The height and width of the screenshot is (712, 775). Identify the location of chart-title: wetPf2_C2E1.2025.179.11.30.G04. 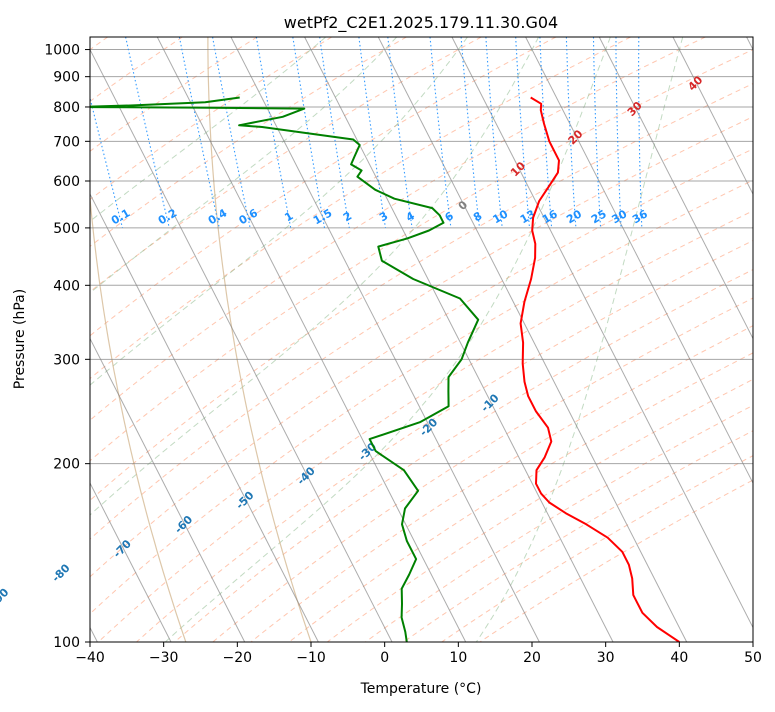
(421, 23).